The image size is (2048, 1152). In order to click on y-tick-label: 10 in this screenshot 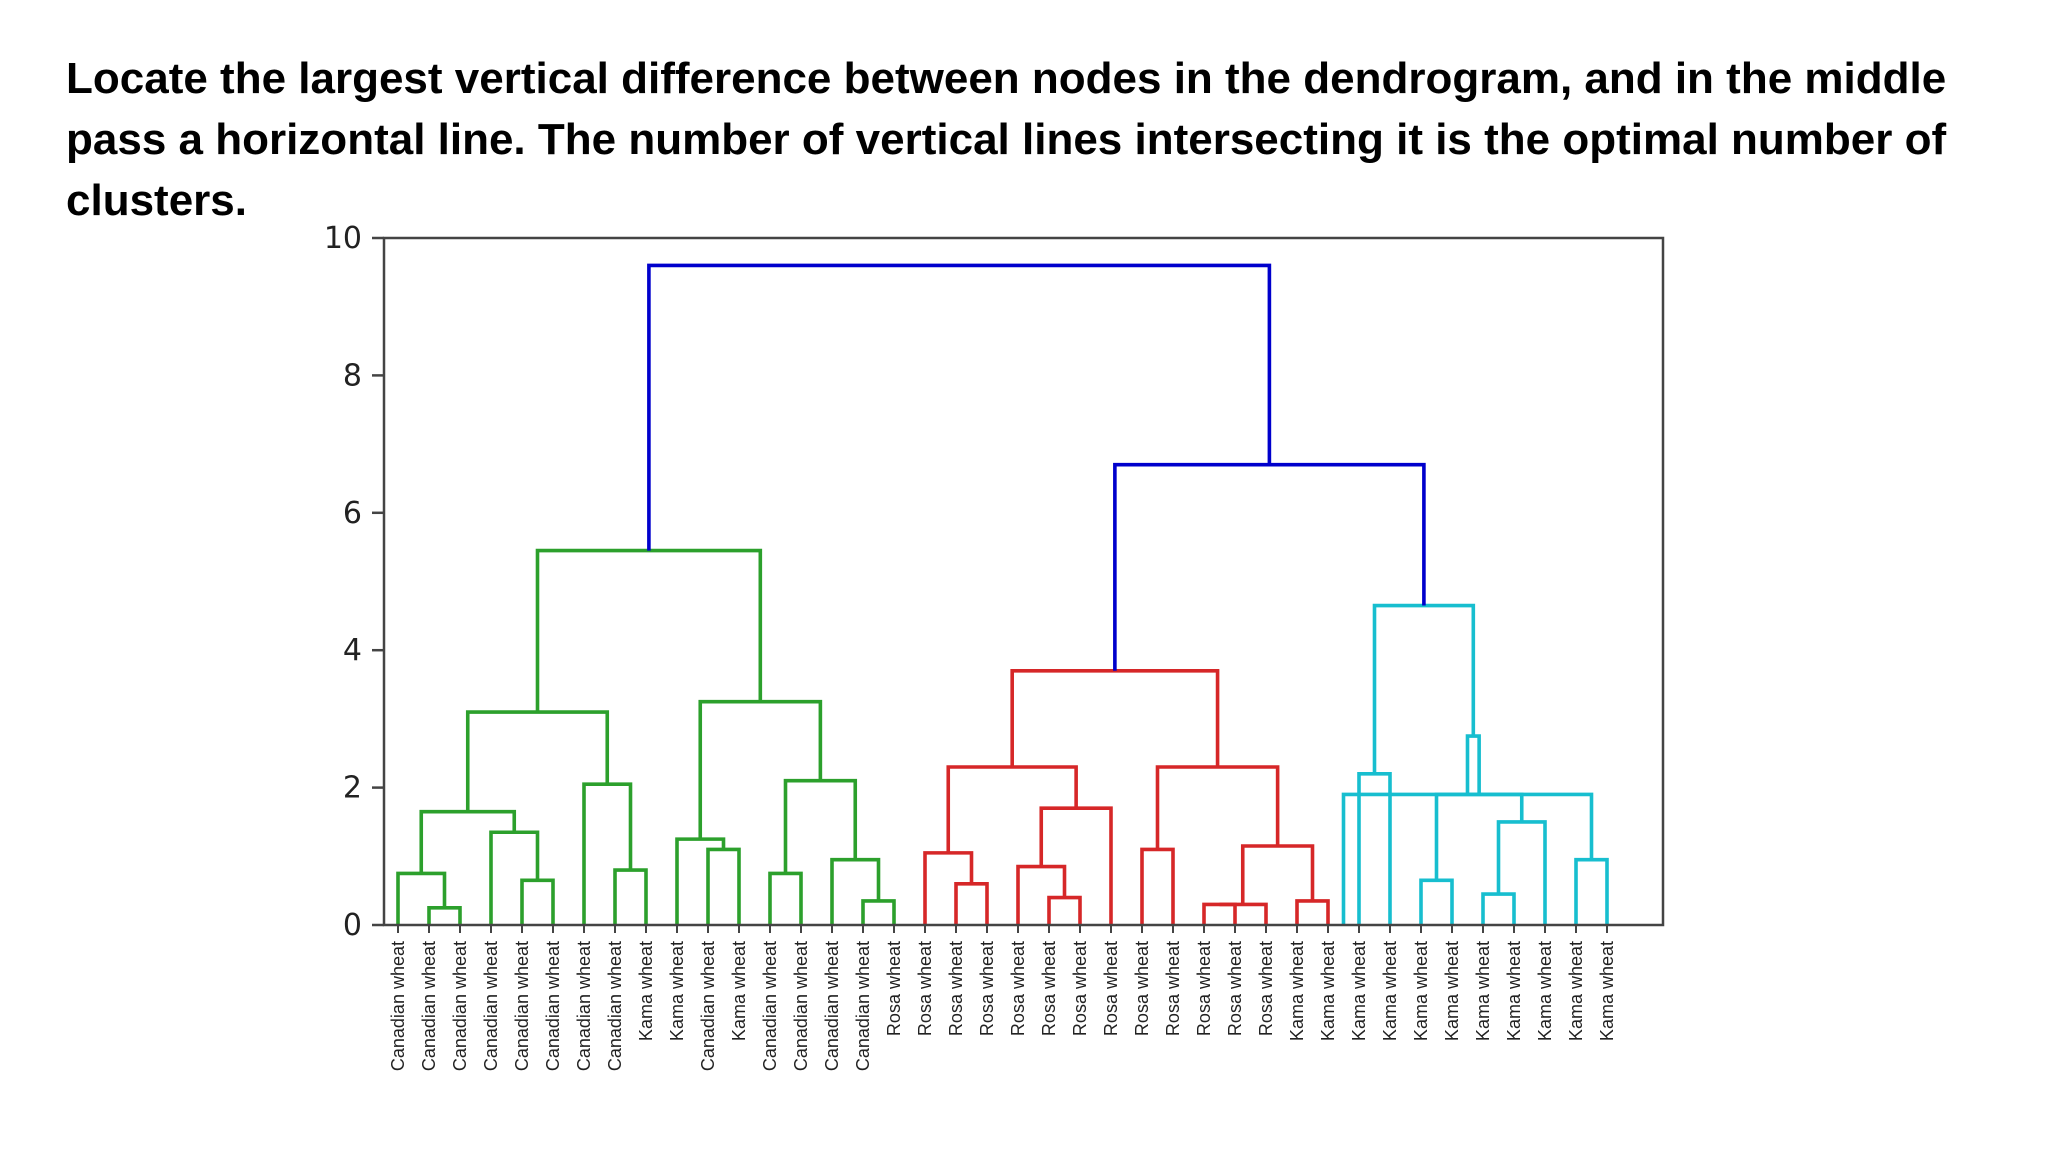, I will do `click(343, 238)`.